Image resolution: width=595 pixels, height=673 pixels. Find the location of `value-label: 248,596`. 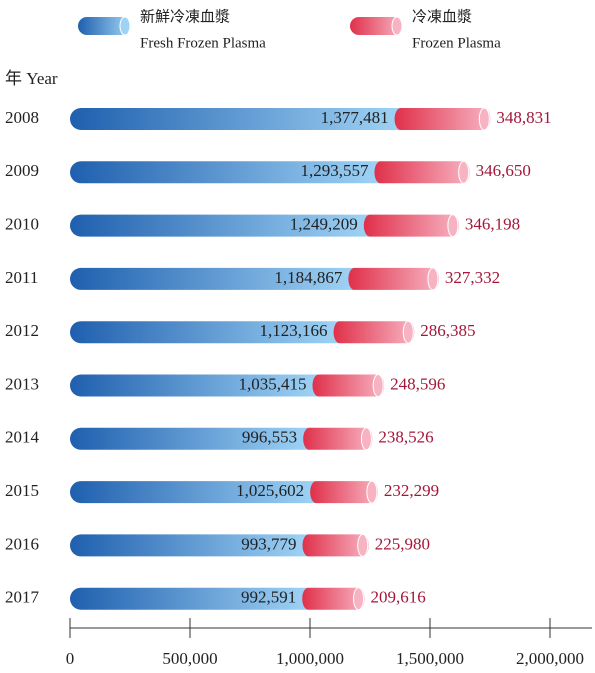

value-label: 248,596 is located at coordinates (417, 383).